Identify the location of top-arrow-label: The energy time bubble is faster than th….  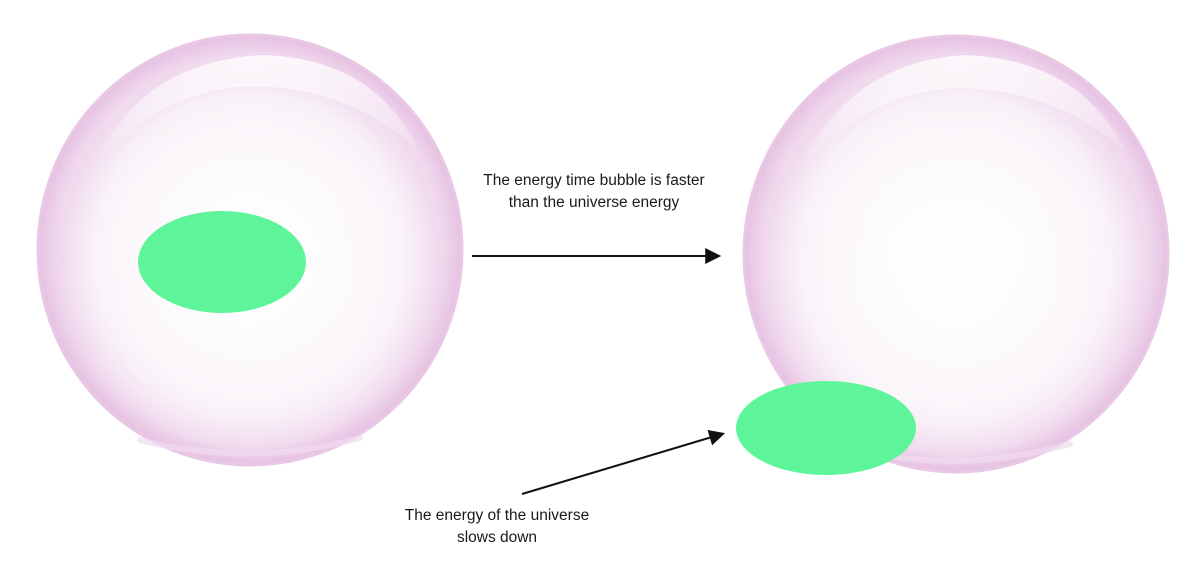
(594, 191).